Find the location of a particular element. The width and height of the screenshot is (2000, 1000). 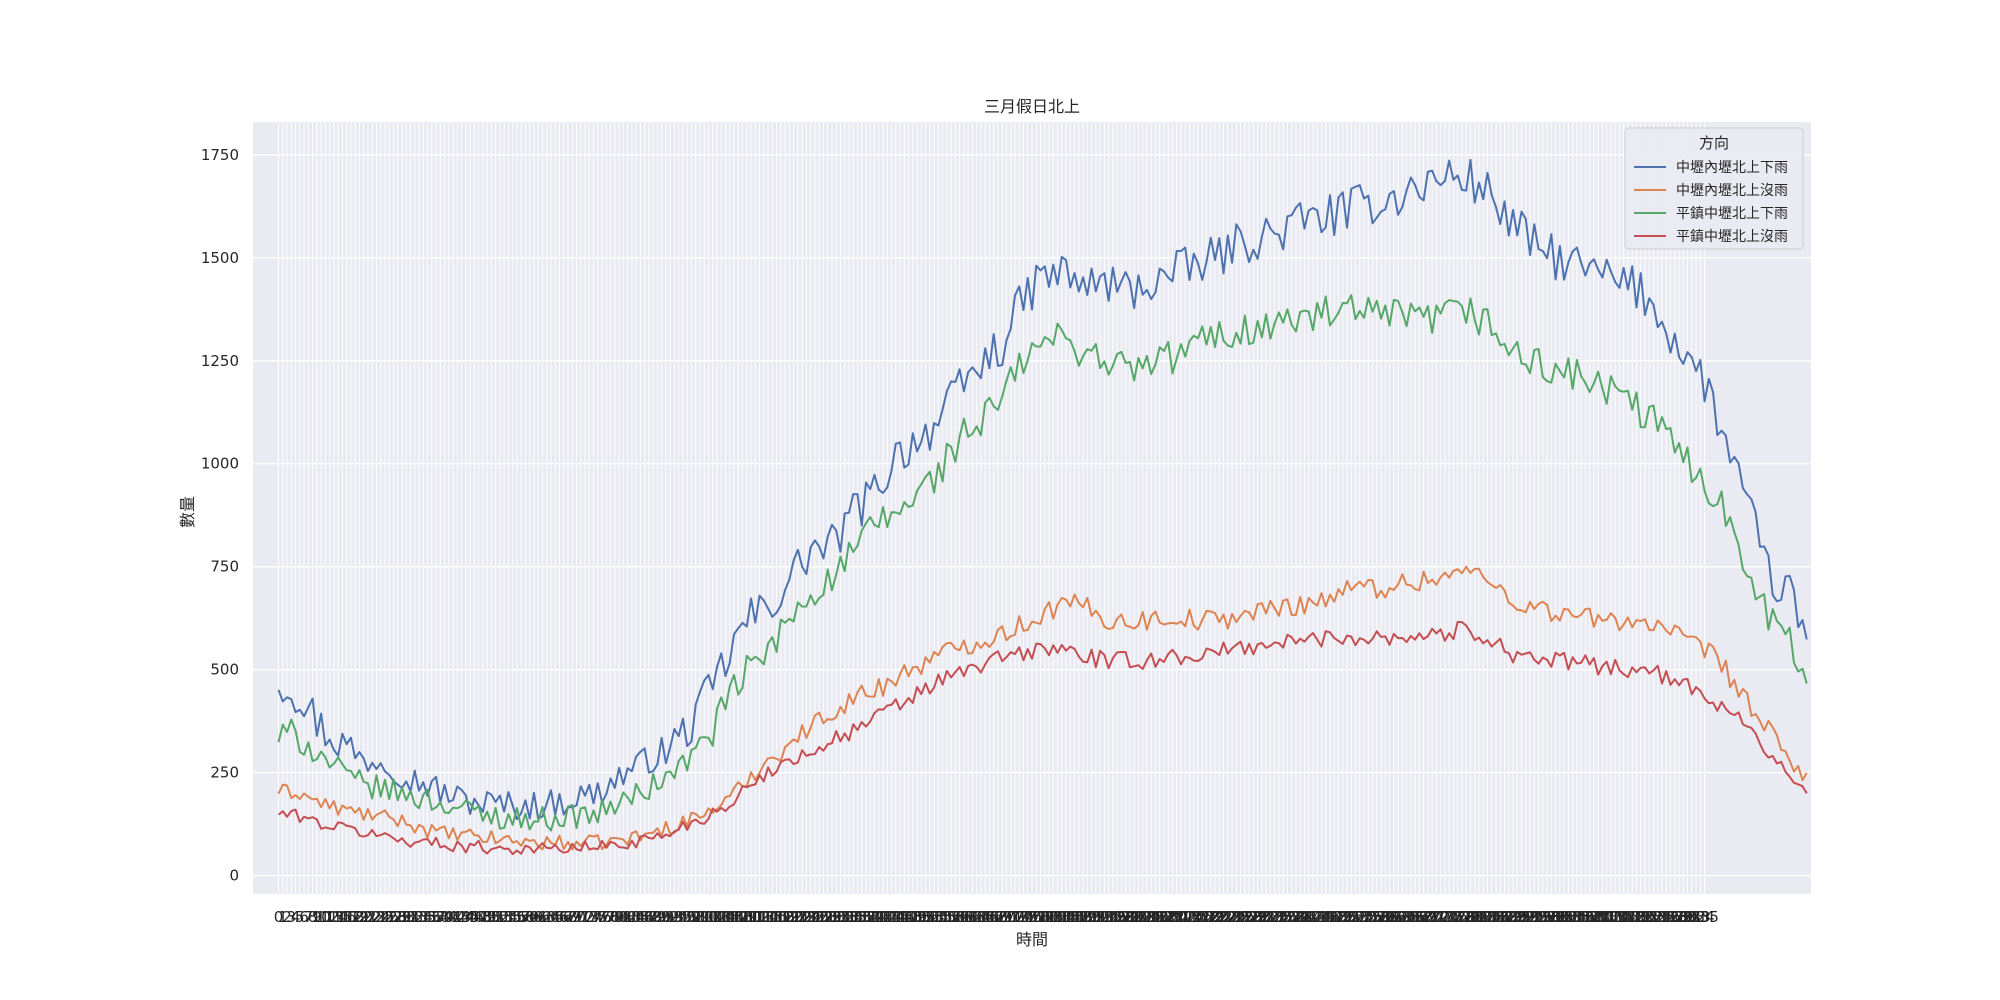

x-tick-label: 289 is located at coordinates (1508, 917).